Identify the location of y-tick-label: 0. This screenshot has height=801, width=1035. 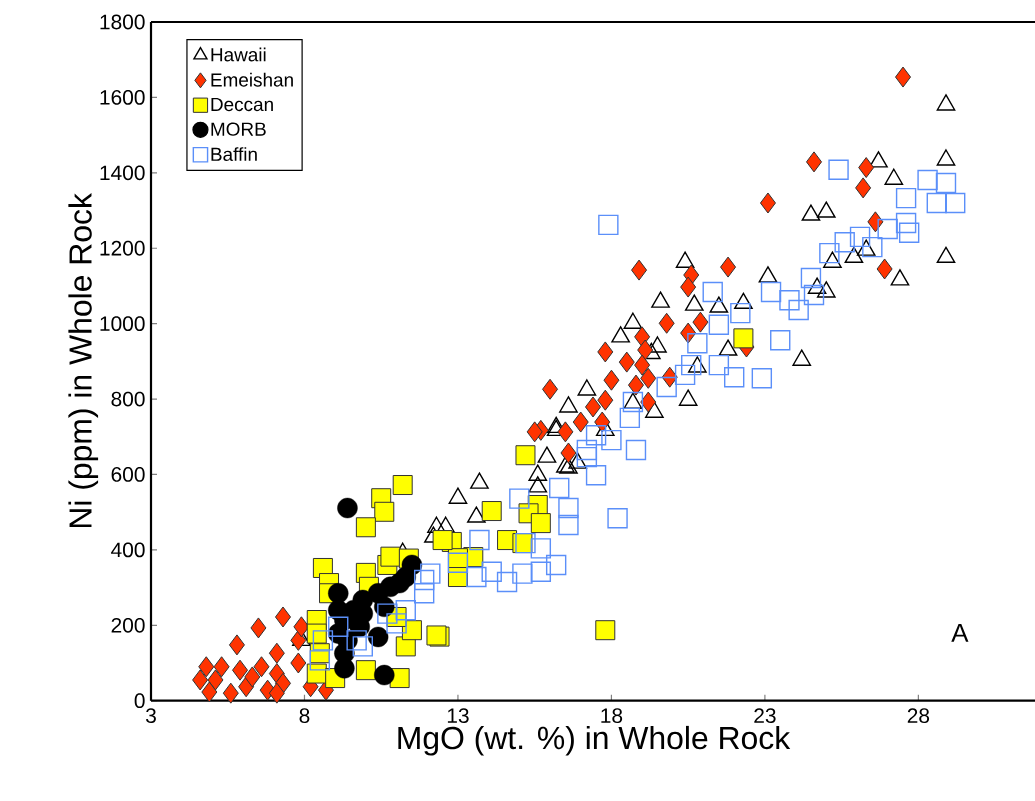
(139, 701).